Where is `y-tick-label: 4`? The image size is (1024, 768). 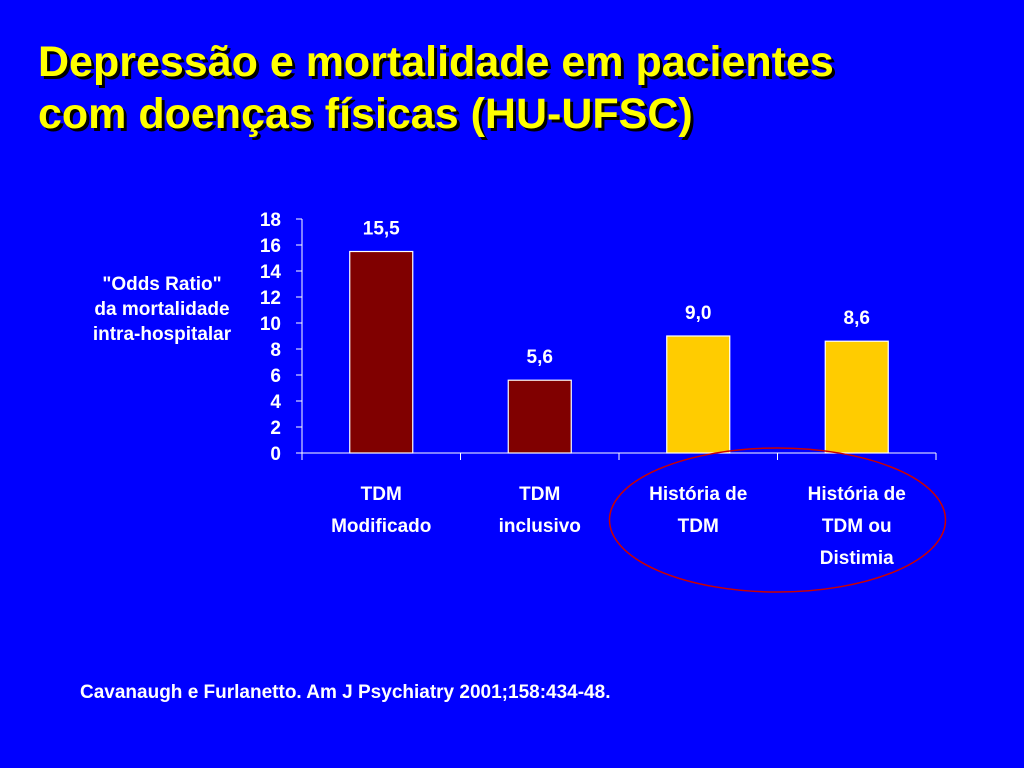
y-tick-label: 4 is located at coordinates (275, 402).